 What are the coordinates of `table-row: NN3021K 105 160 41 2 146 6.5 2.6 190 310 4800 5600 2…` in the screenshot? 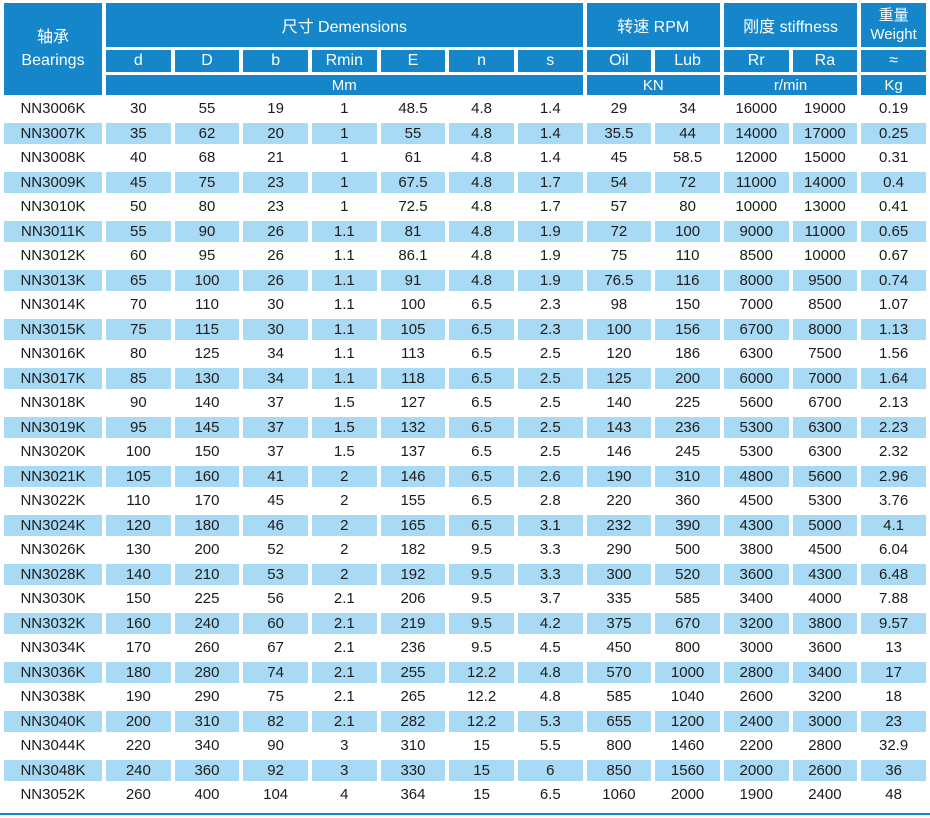 It's located at (465, 476).